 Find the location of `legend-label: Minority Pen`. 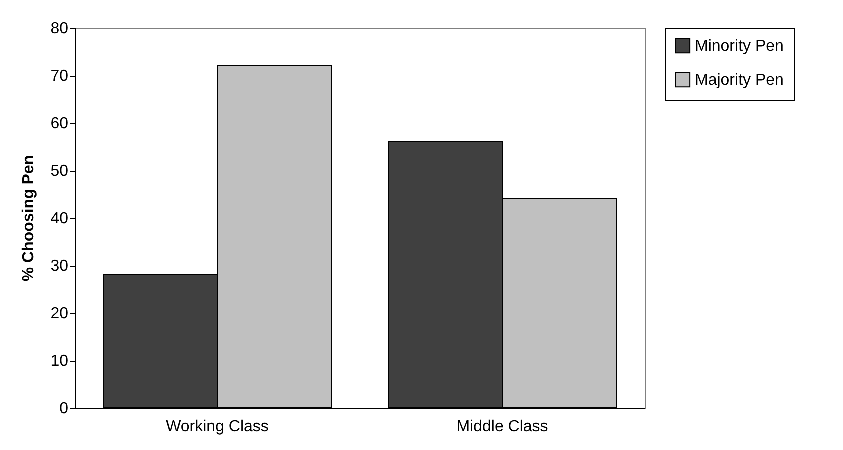

legend-label: Minority Pen is located at coordinates (739, 46).